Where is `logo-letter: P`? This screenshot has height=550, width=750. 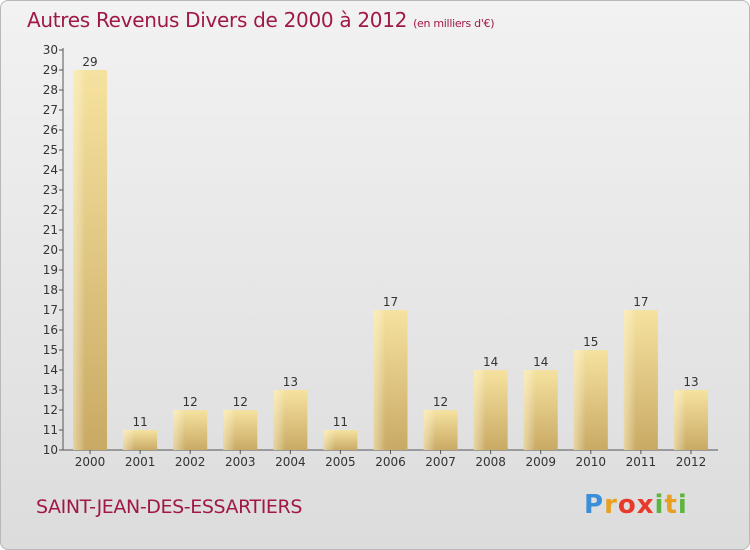
logo-letter: P is located at coordinates (594, 505).